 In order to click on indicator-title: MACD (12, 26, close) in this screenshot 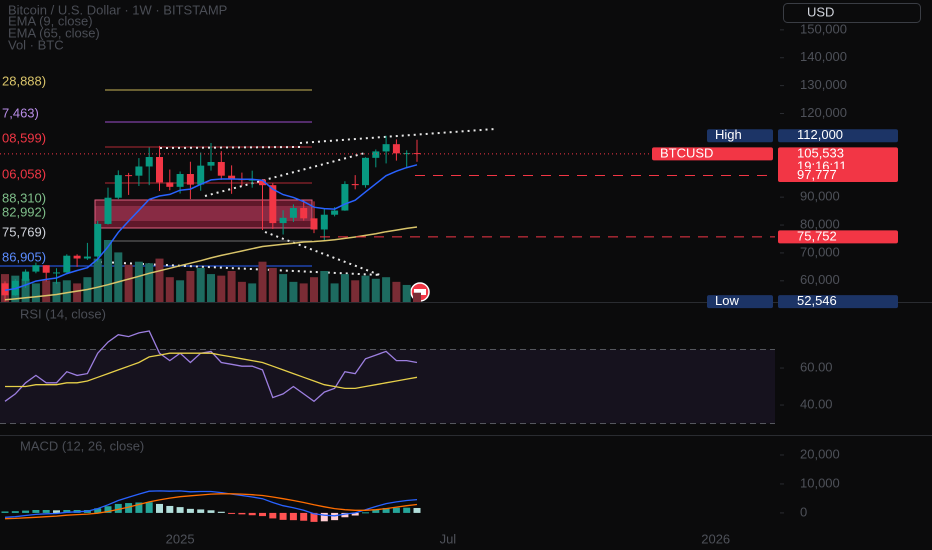, I will do `click(82, 445)`.